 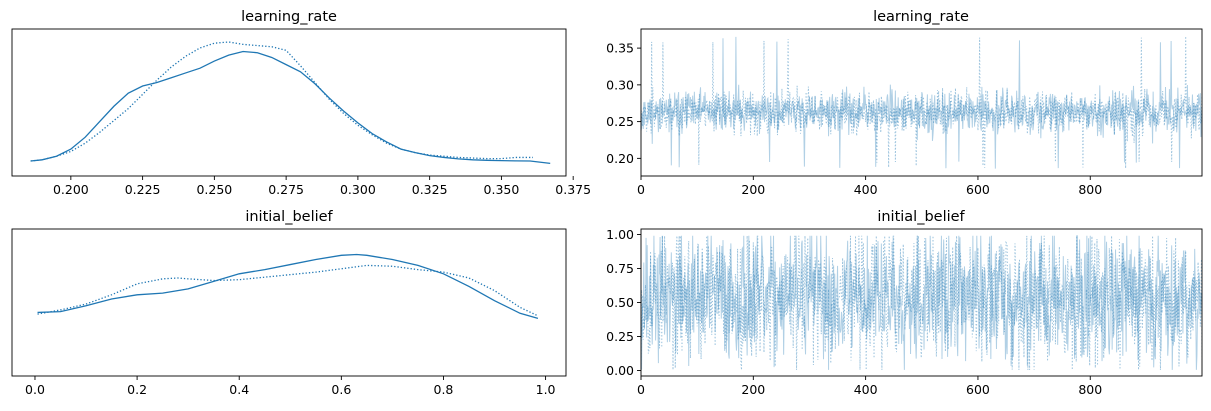 What do you see at coordinates (573, 189) in the screenshot?
I see `x-tick-label: 0.375` at bounding box center [573, 189].